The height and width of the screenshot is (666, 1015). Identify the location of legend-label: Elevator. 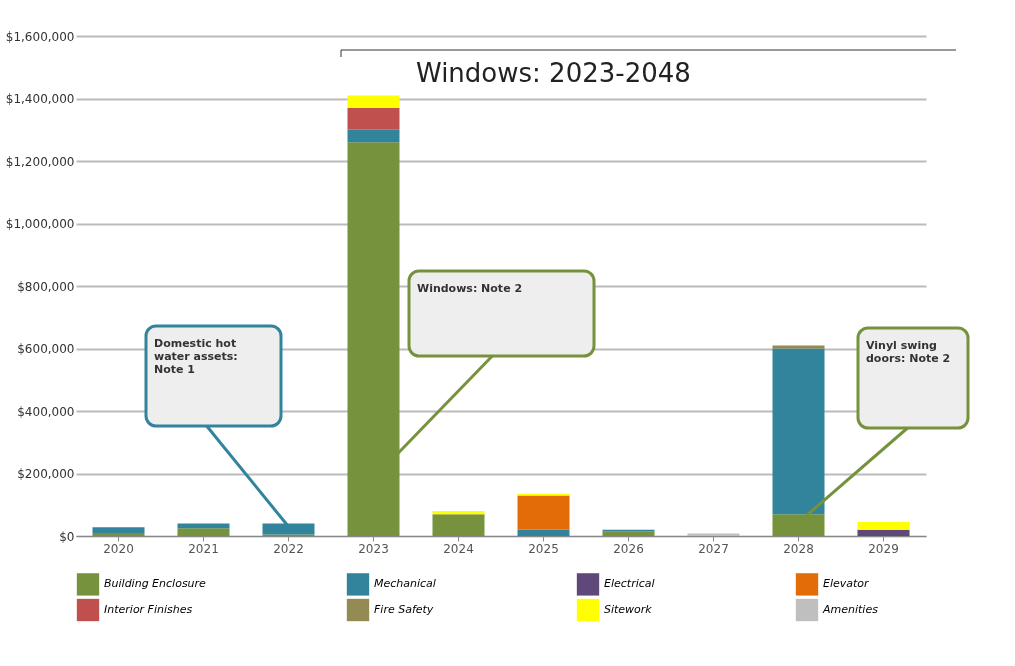
(847, 584).